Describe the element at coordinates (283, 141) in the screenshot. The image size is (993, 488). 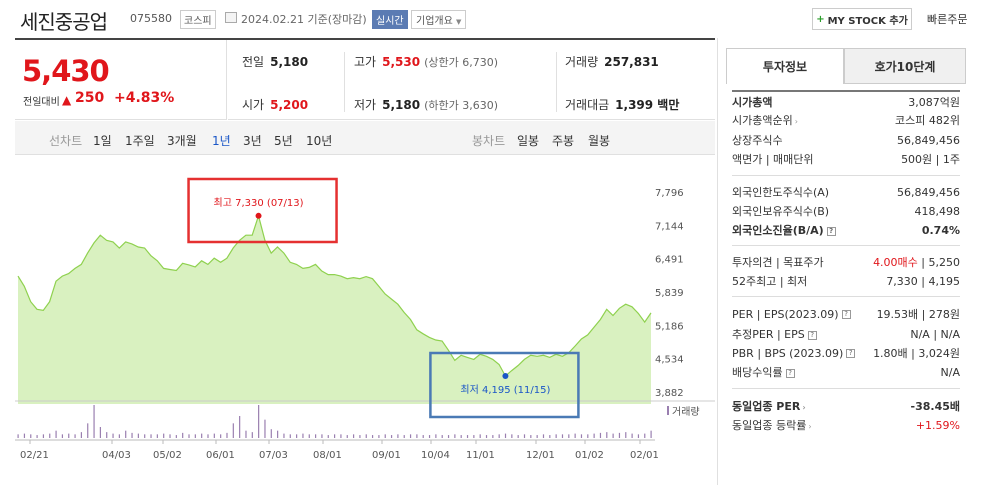
I see `period-5y: 5년` at that location.